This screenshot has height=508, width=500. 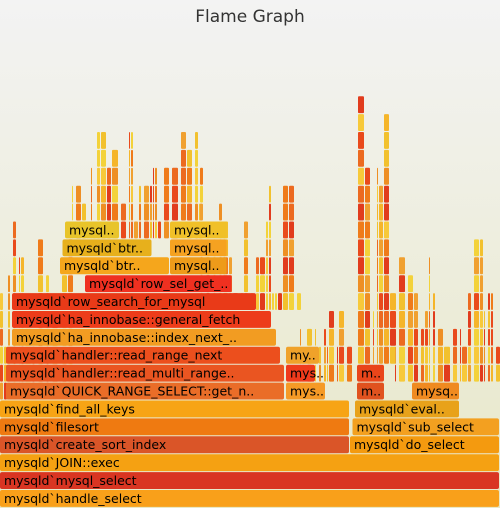 I want to click on flame-frame: mysqld`row_sel_get_.., so click(x=158, y=284).